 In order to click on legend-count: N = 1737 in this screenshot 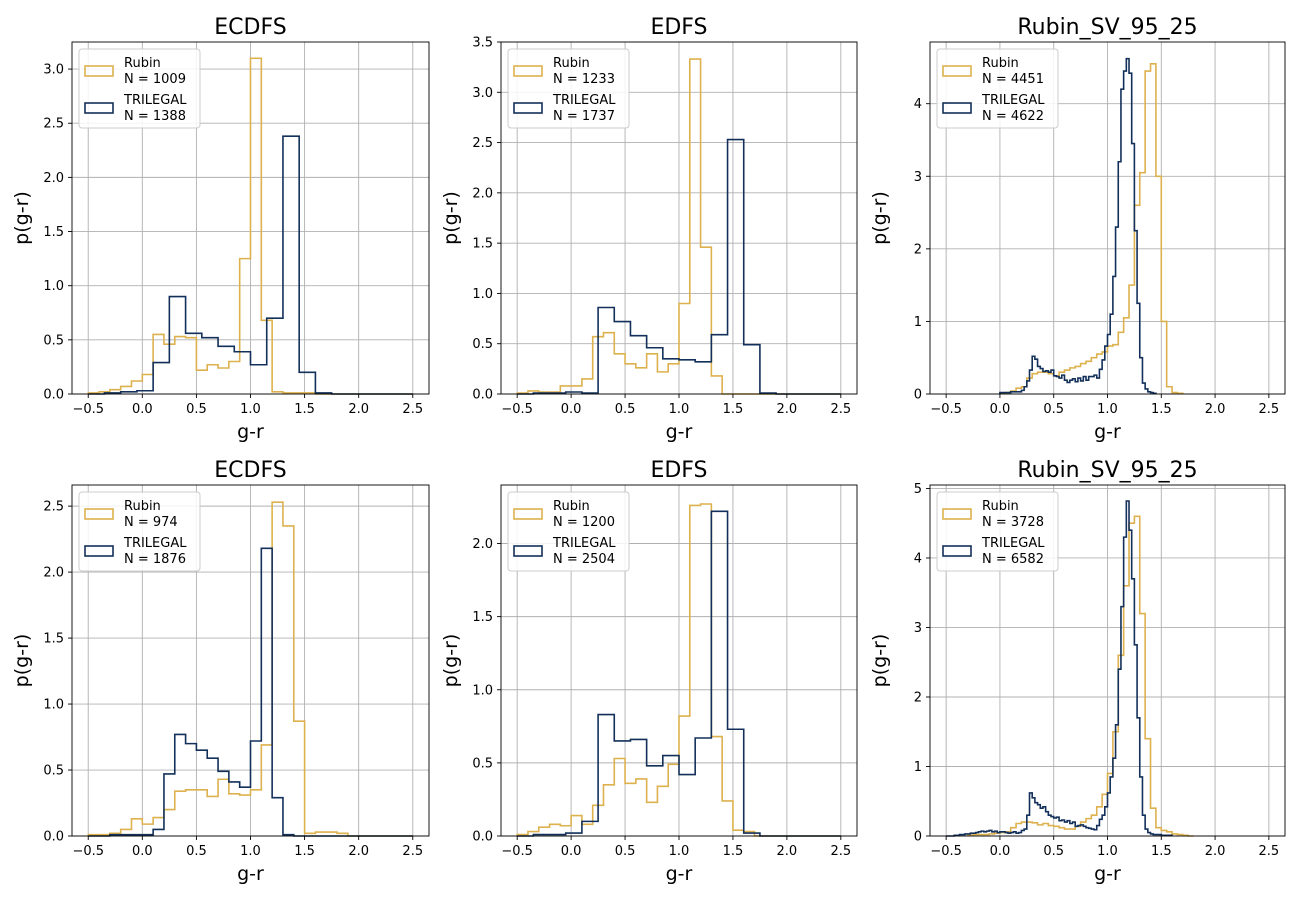, I will do `click(584, 116)`.